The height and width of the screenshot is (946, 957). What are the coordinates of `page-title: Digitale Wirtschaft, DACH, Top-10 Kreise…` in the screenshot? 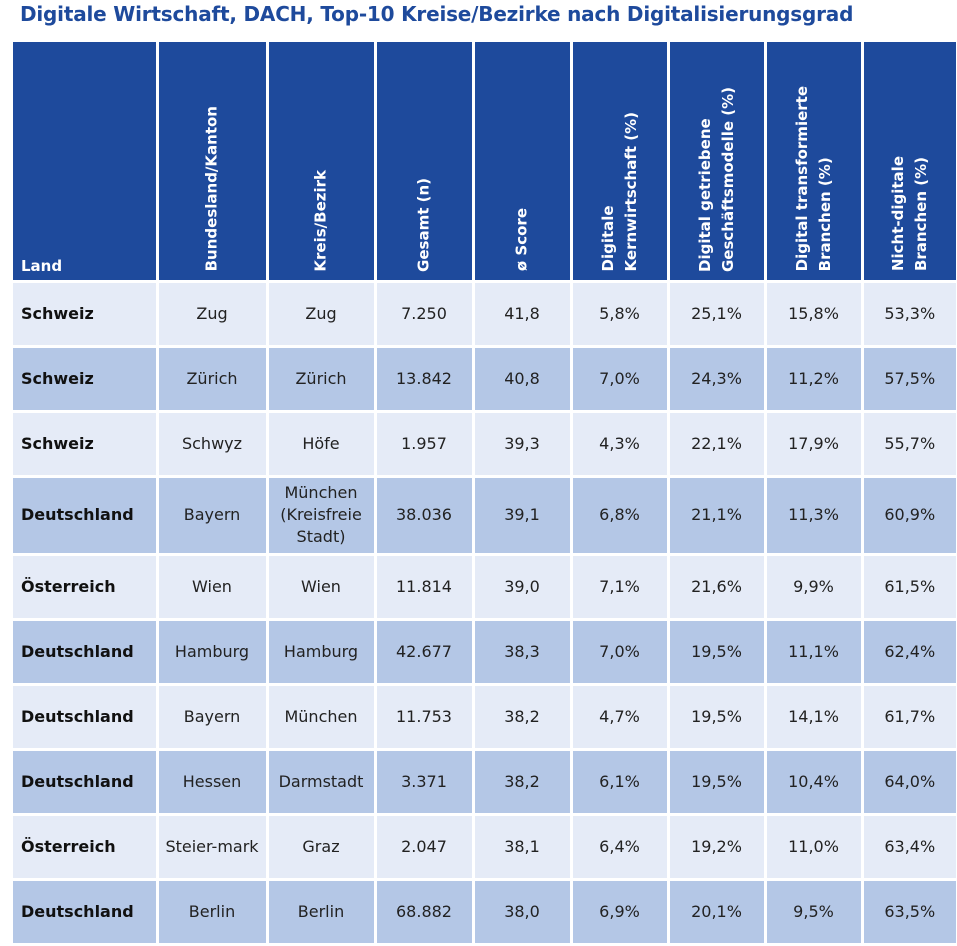 It's located at (437, 14).